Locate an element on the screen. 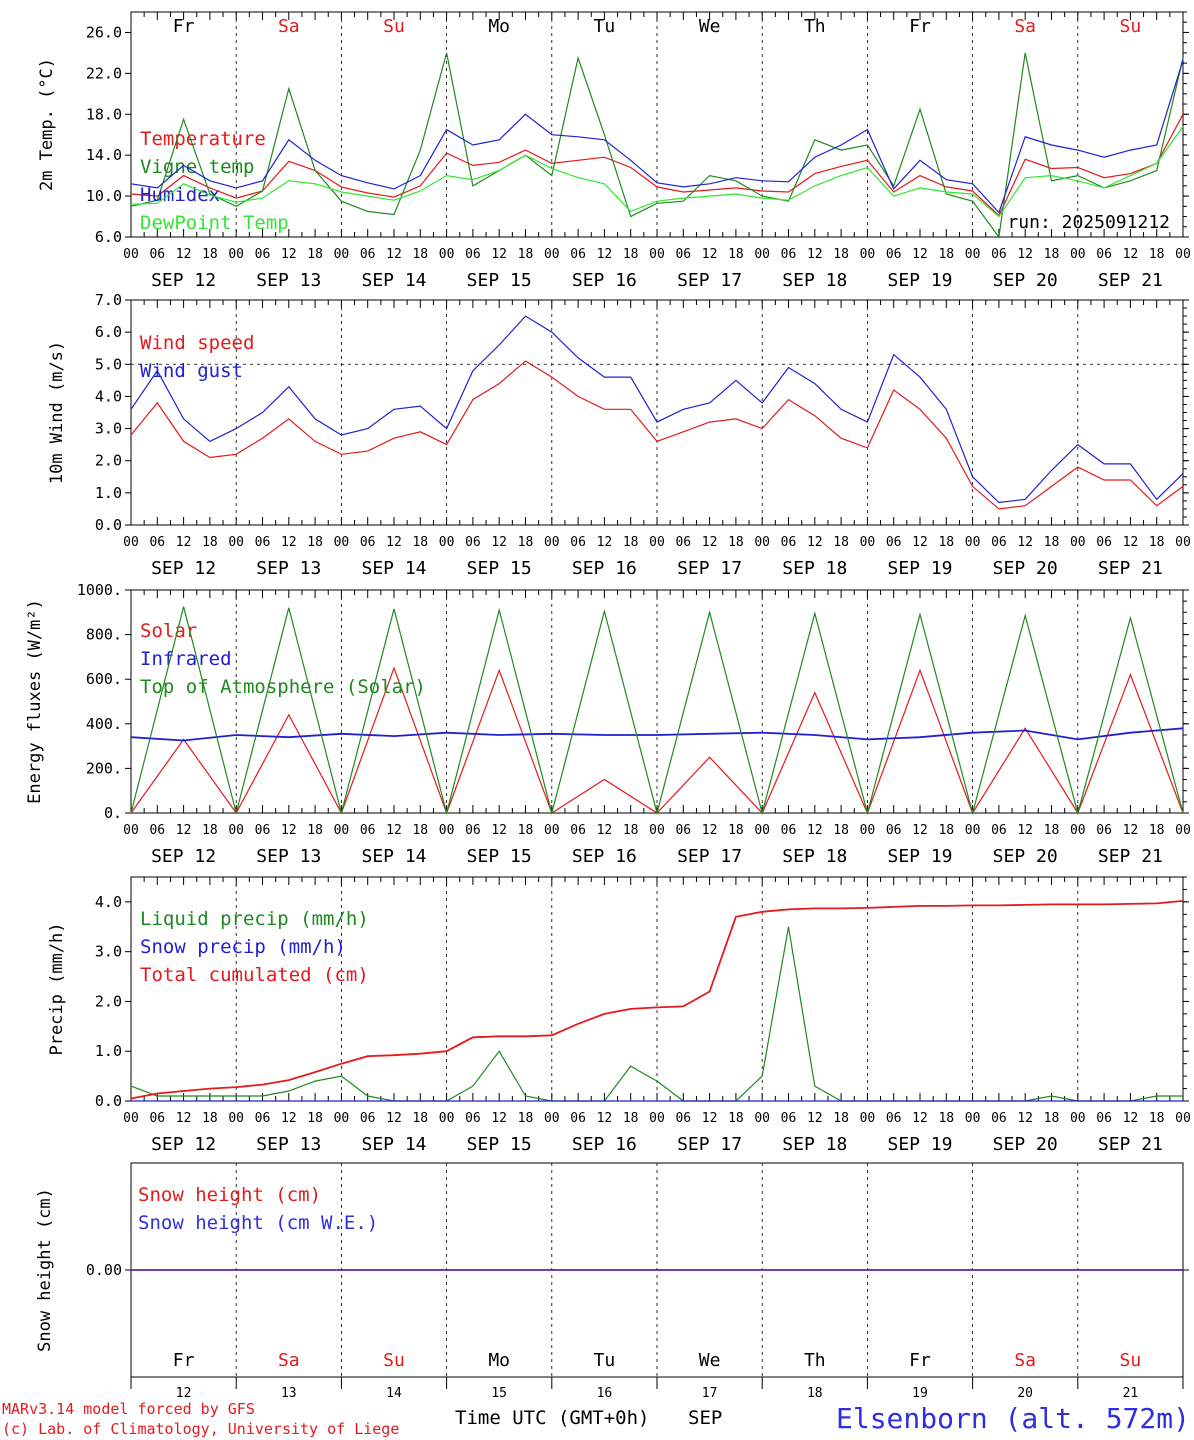  day-number-label: 21 is located at coordinates (1131, 1393).